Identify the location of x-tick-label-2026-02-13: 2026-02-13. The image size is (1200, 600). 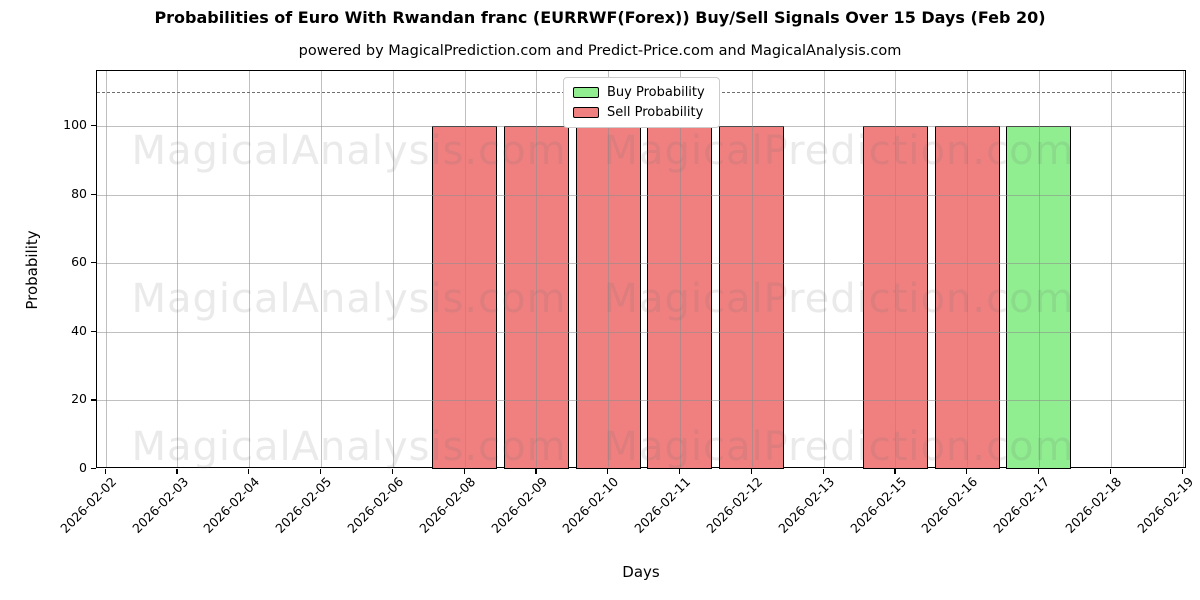
(806, 505).